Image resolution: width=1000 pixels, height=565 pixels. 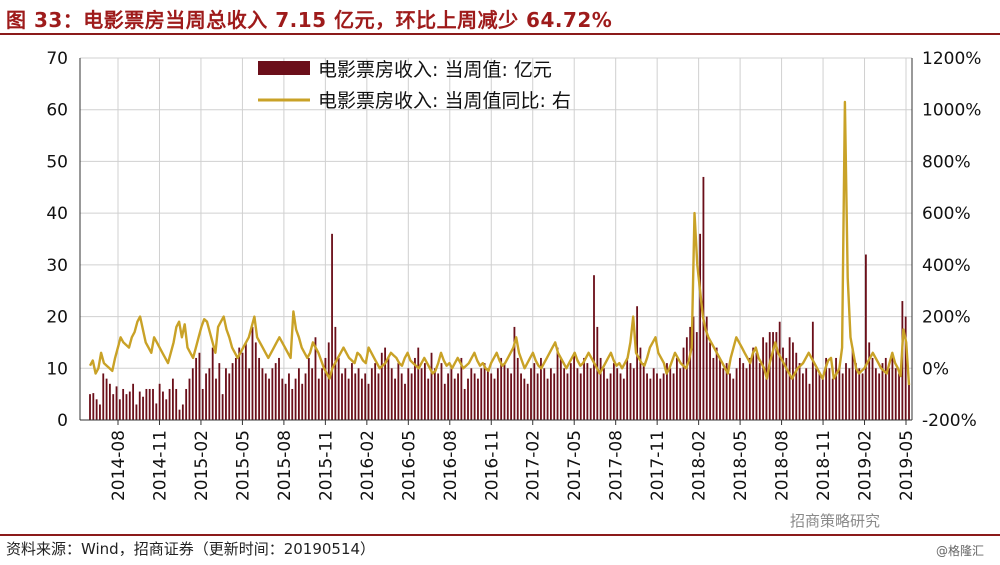 What do you see at coordinates (57, 214) in the screenshot?
I see `y-left-tick-label: 40` at bounding box center [57, 214].